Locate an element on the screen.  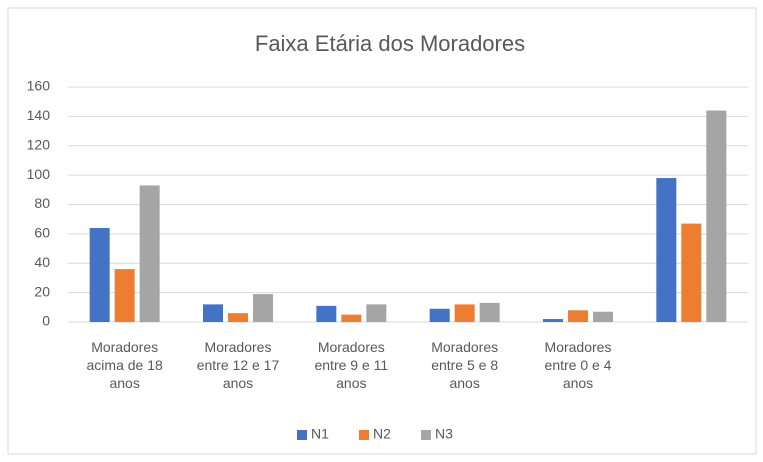
y-tick-label: 60 is located at coordinates (42, 233).